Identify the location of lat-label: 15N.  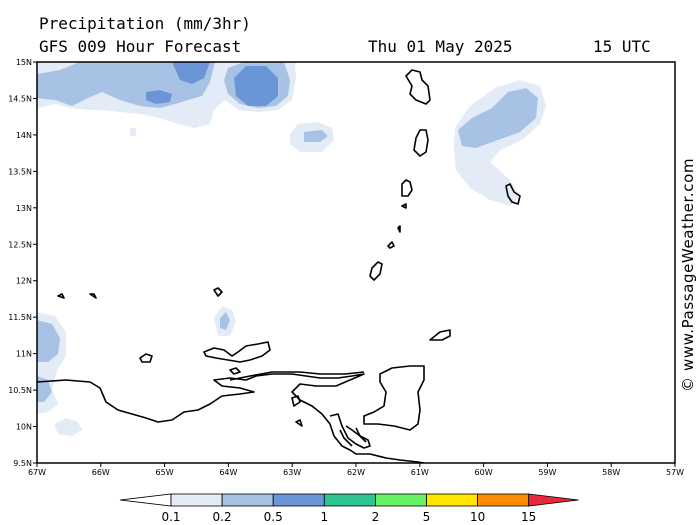
(24, 62).